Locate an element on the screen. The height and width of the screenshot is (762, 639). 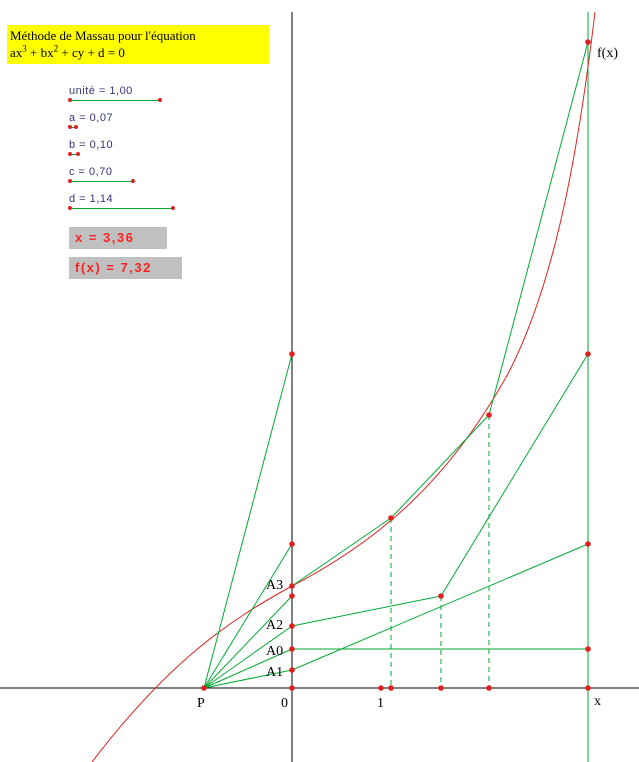
a3-label: A3 is located at coordinates (274, 585).